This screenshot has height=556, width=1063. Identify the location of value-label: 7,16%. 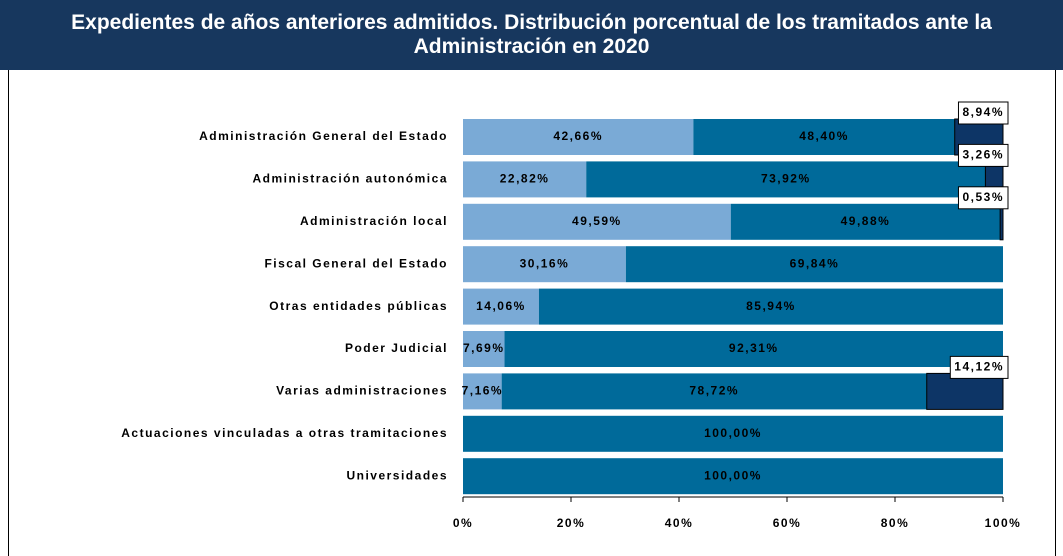
(483, 391).